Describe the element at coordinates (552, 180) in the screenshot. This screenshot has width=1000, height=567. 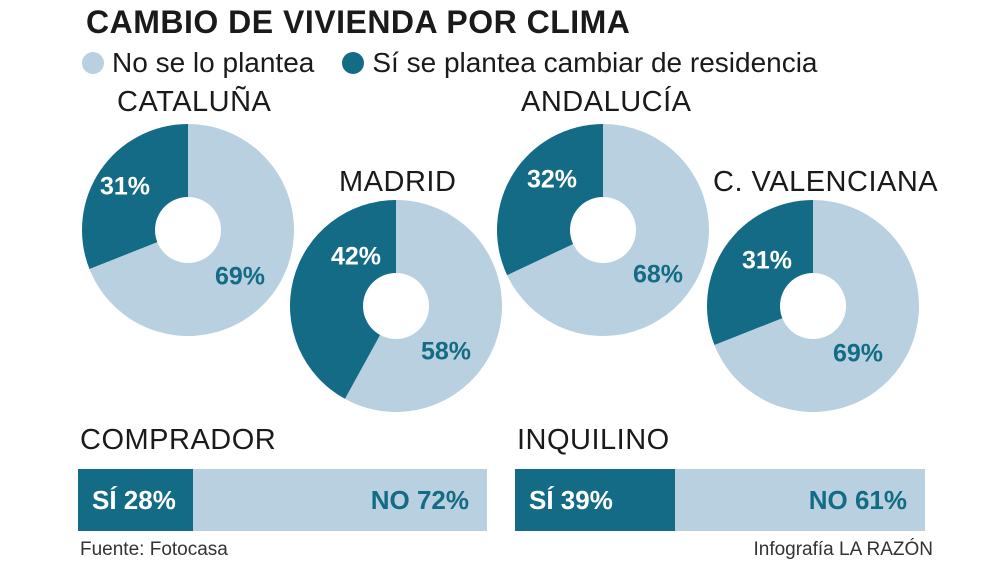
I see `label-yes: 32%` at that location.